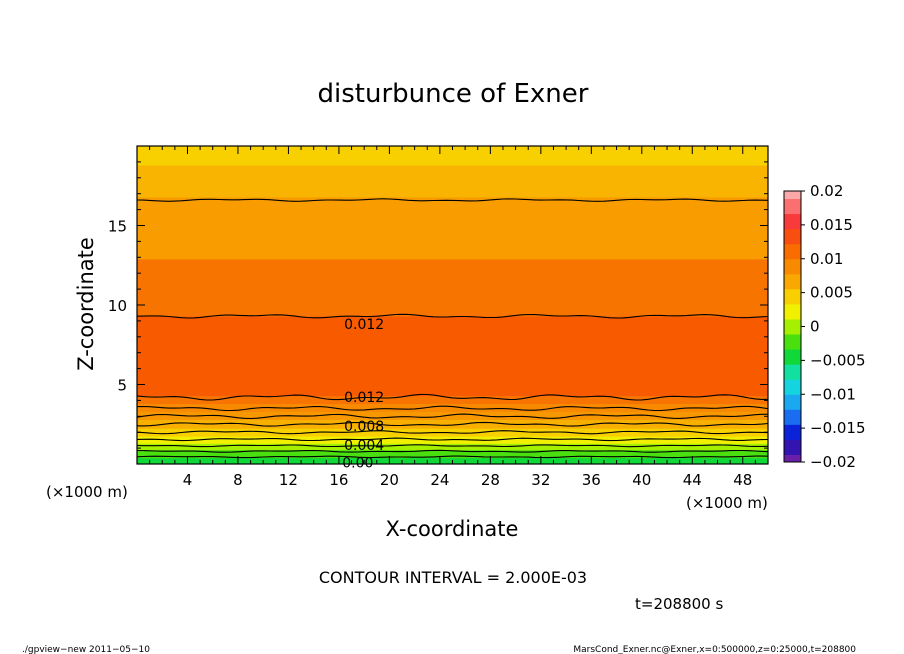 The width and height of the screenshot is (904, 654). Describe the element at coordinates (453, 94) in the screenshot. I see `chart-title: disturbunce of Exner` at that location.